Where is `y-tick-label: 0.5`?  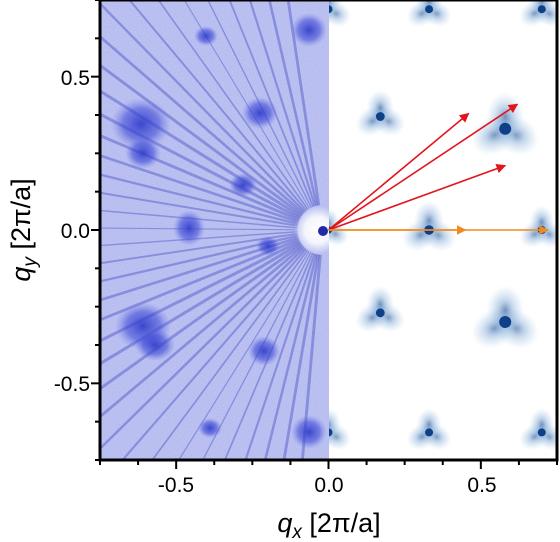
y-tick-label: 0.5 is located at coordinates (75, 78).